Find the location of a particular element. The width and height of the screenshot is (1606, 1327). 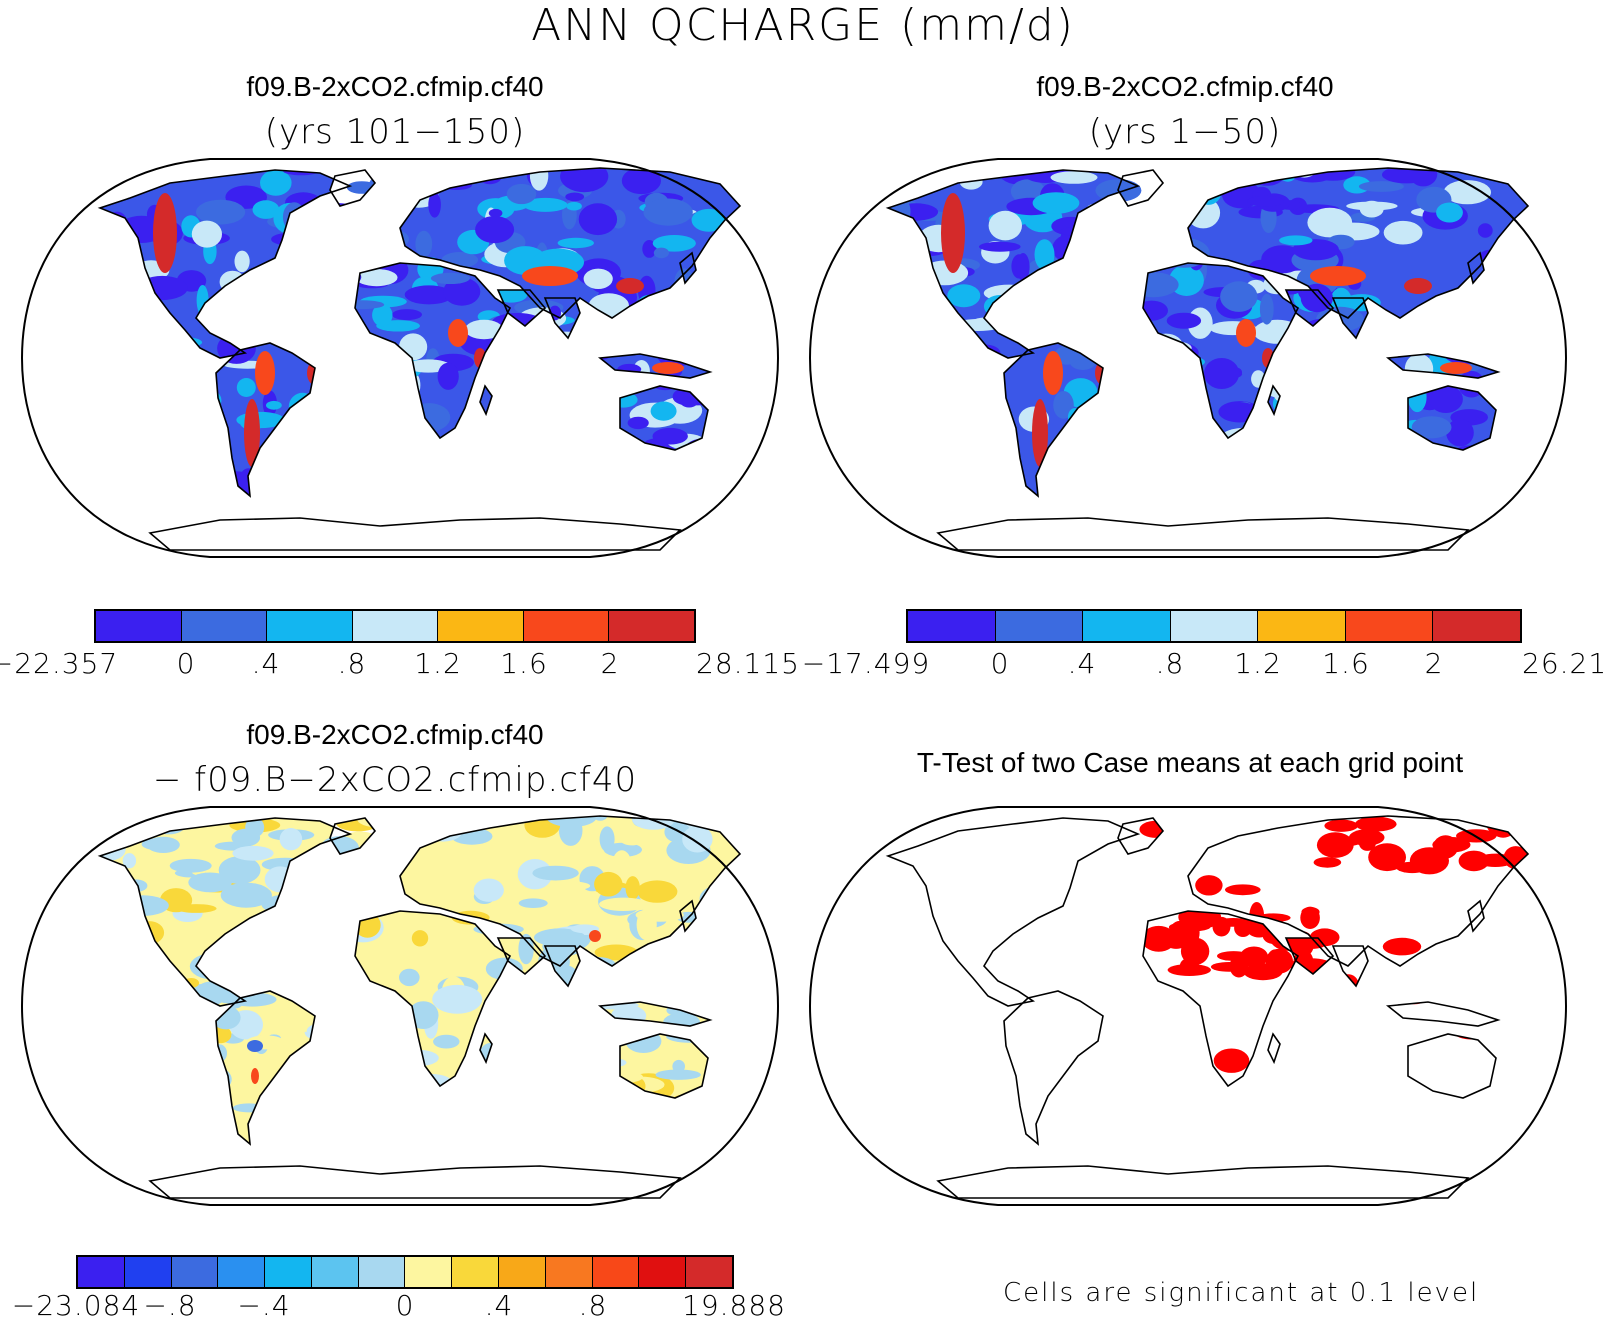

panel-1-colorbar is located at coordinates (395, 626).